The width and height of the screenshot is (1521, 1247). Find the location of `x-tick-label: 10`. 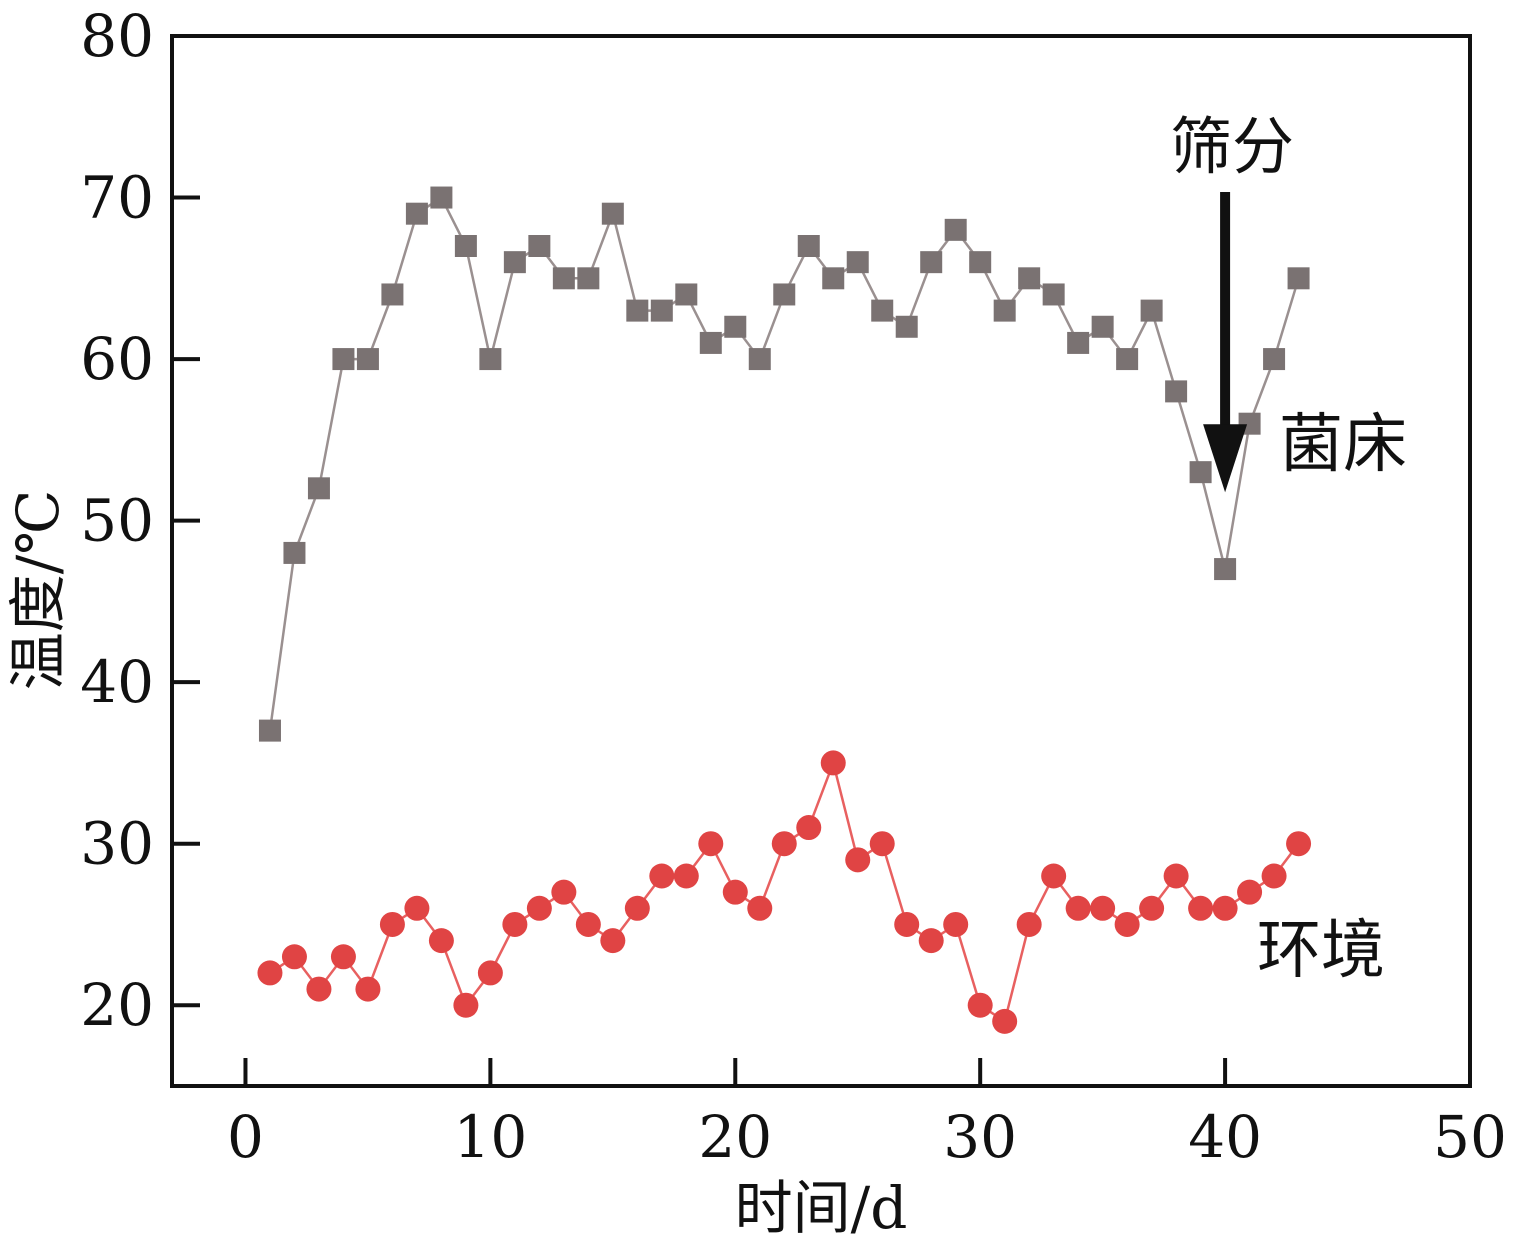

x-tick-label: 10 is located at coordinates (490, 1137).